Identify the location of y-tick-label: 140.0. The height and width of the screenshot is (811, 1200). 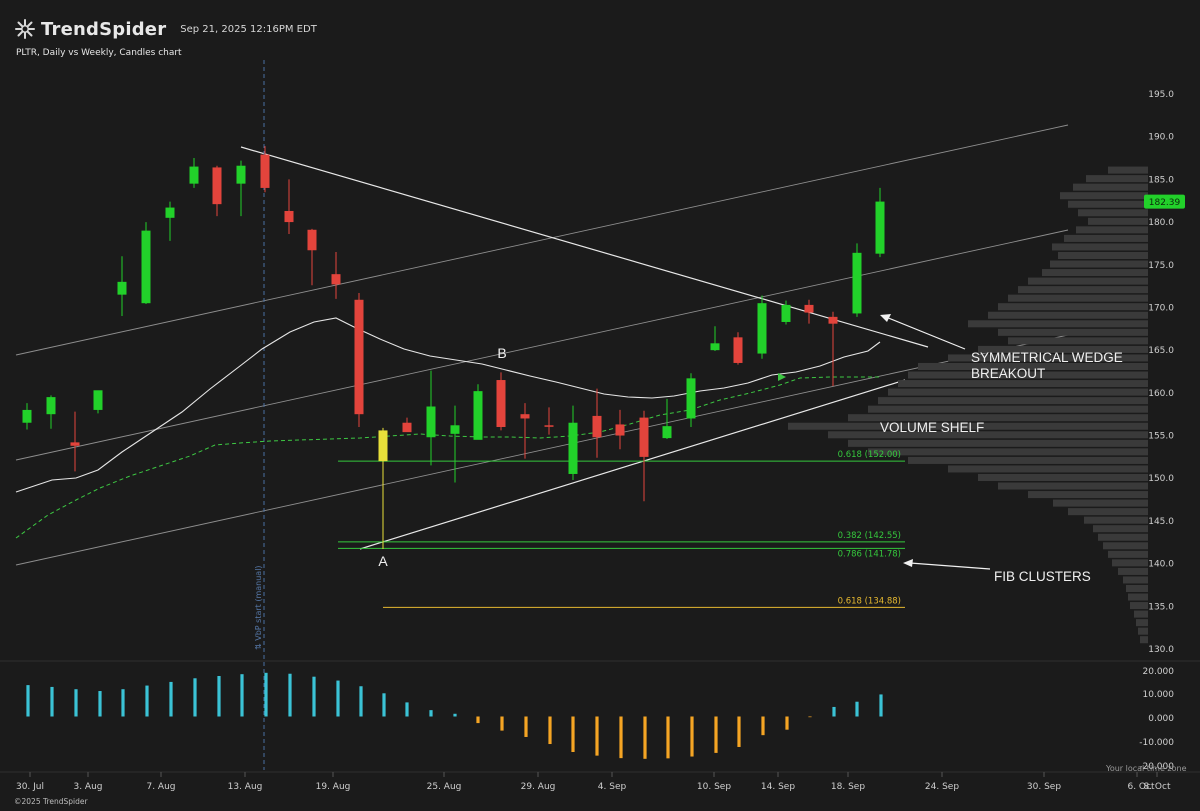
(1161, 565).